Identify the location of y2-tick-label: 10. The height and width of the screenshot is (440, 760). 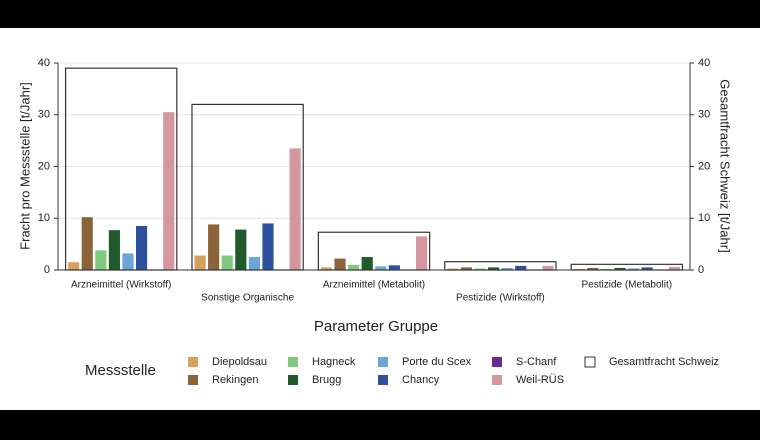
(704, 218).